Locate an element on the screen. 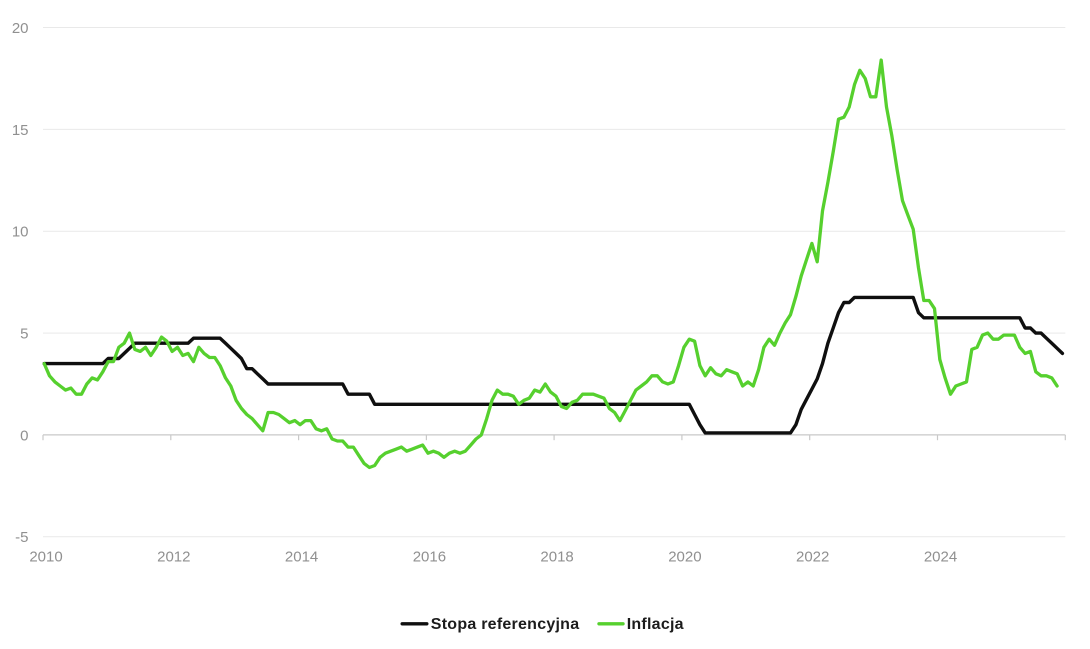  svg-text: 5 is located at coordinates (24, 334).